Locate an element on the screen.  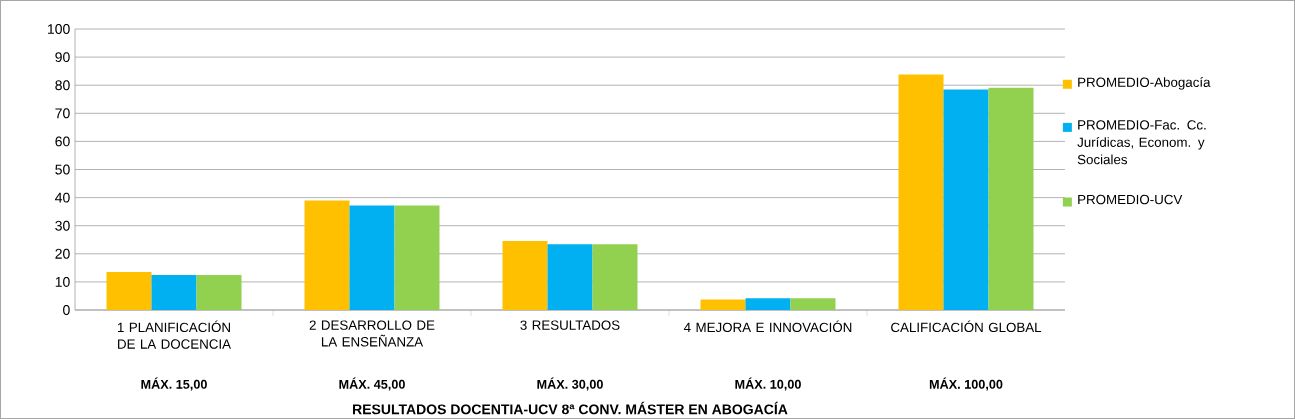
x-tick-label: CALIFICACIÓN GLOBAL is located at coordinates (966, 326).